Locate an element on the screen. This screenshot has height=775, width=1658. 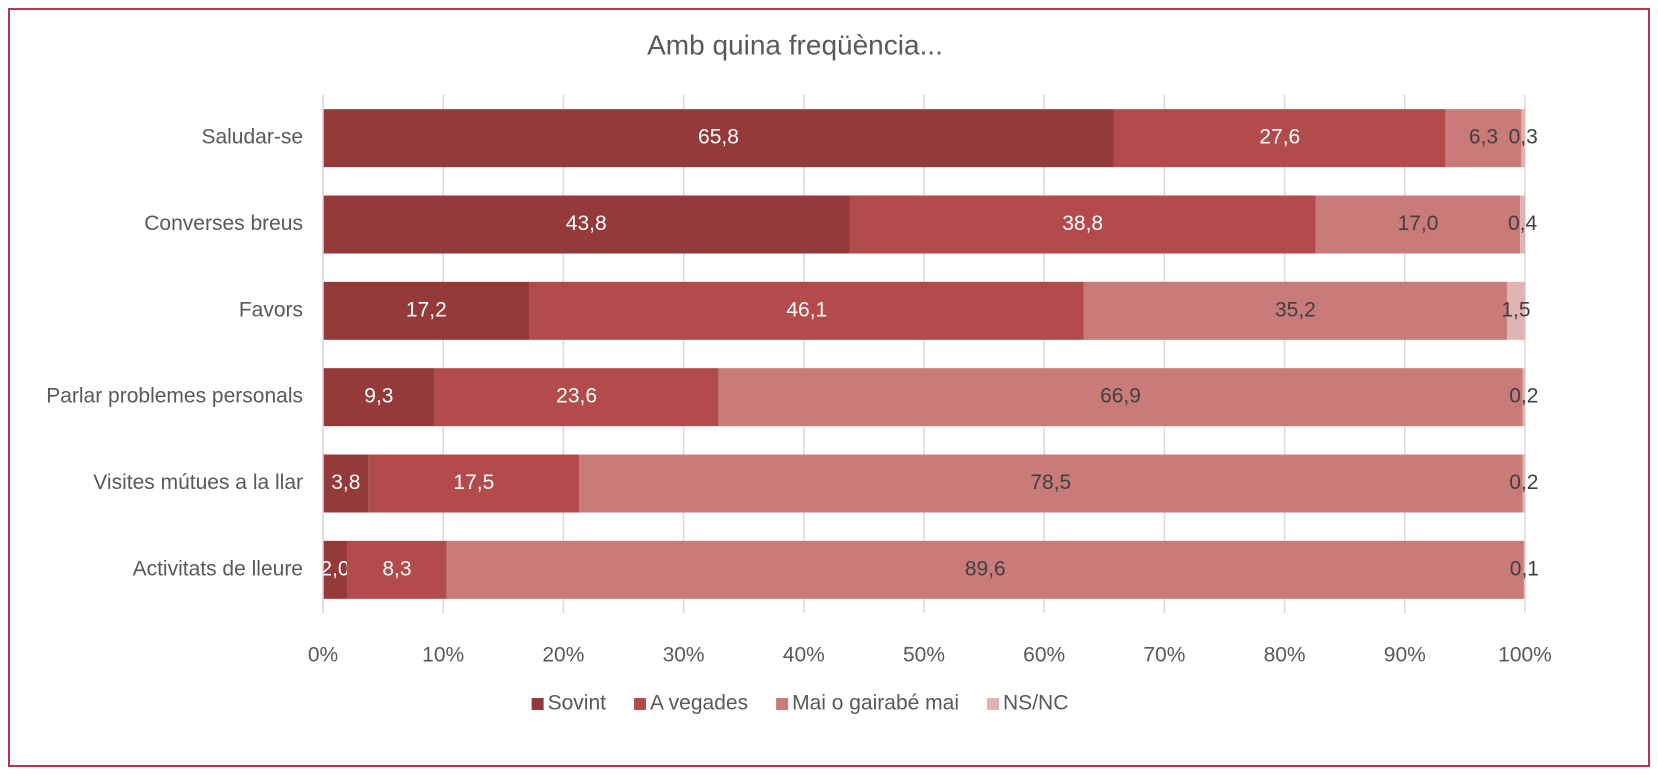
data-label: 9,3 is located at coordinates (378, 396).